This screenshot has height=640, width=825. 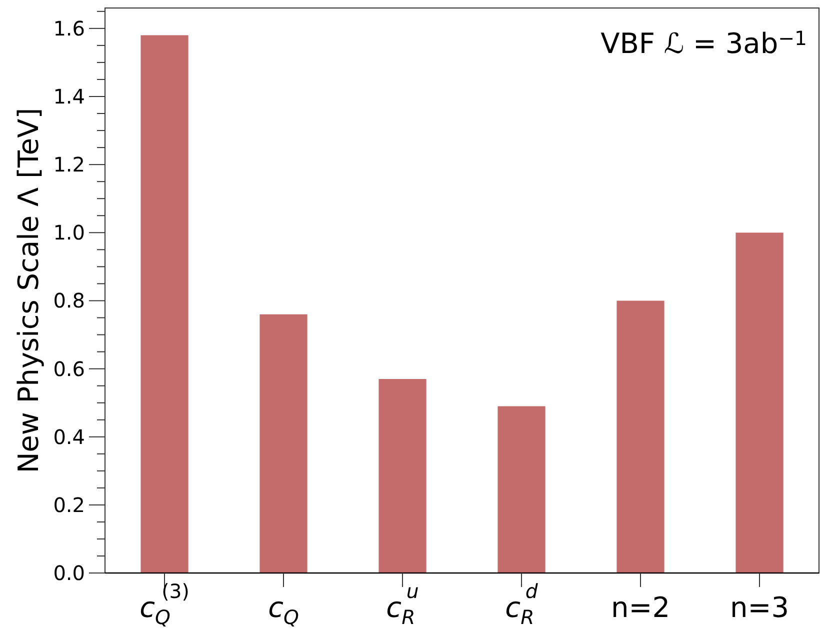 What do you see at coordinates (283, 610) in the screenshot?
I see `x-tick-label: c$_{Q}$` at bounding box center [283, 610].